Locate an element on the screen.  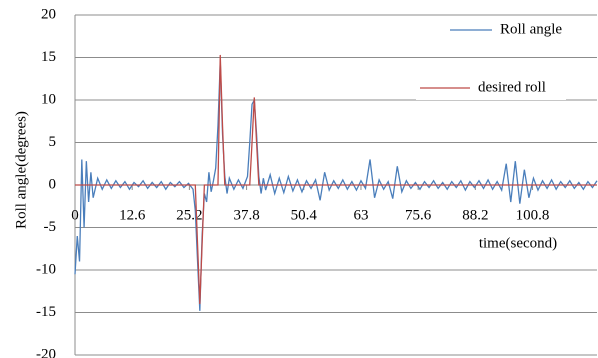
y-tick-label: -15 is located at coordinates (46, 312).